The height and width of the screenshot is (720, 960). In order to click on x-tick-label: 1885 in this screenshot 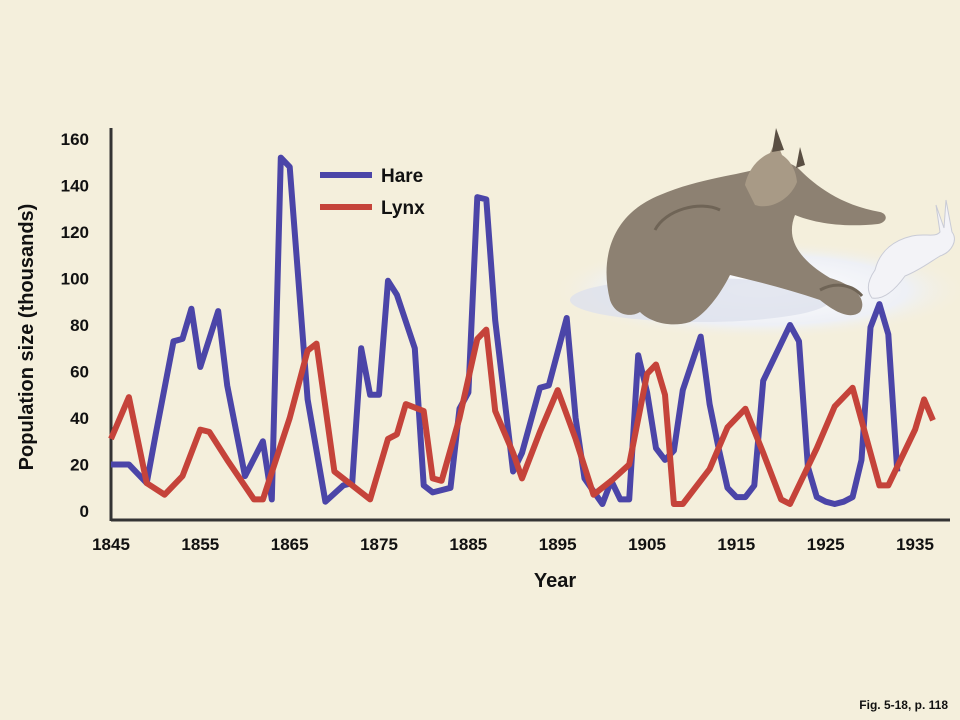, I will do `click(468, 544)`.